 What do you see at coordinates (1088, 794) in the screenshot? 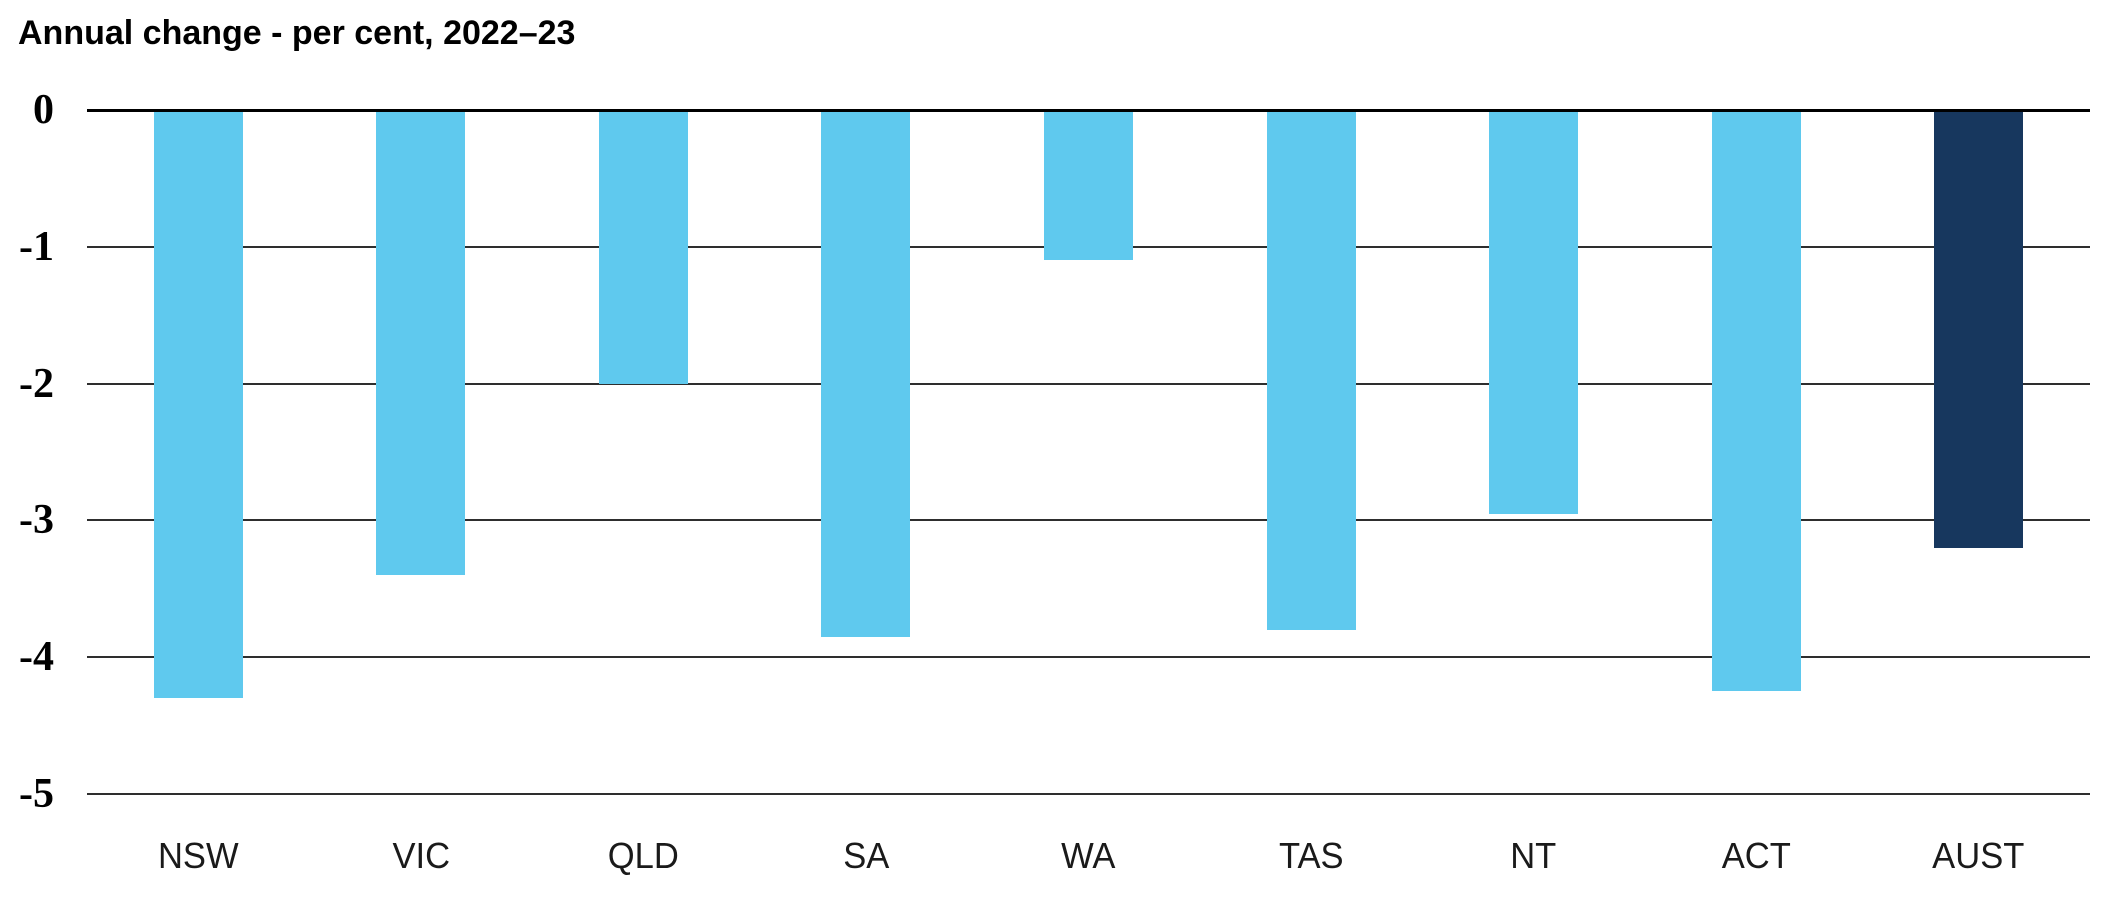
I see `gridline--5` at bounding box center [1088, 794].